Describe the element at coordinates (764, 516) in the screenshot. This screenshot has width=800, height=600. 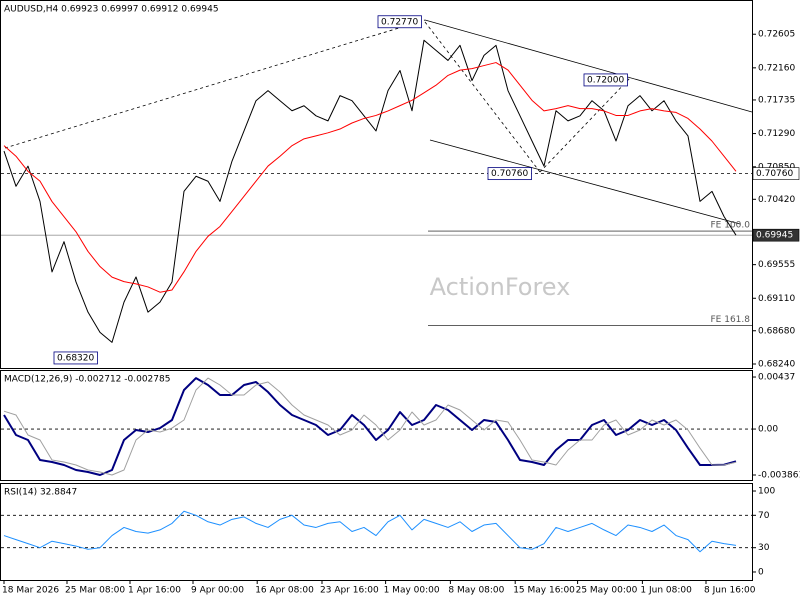
I see `y-tick-label: 70` at that location.